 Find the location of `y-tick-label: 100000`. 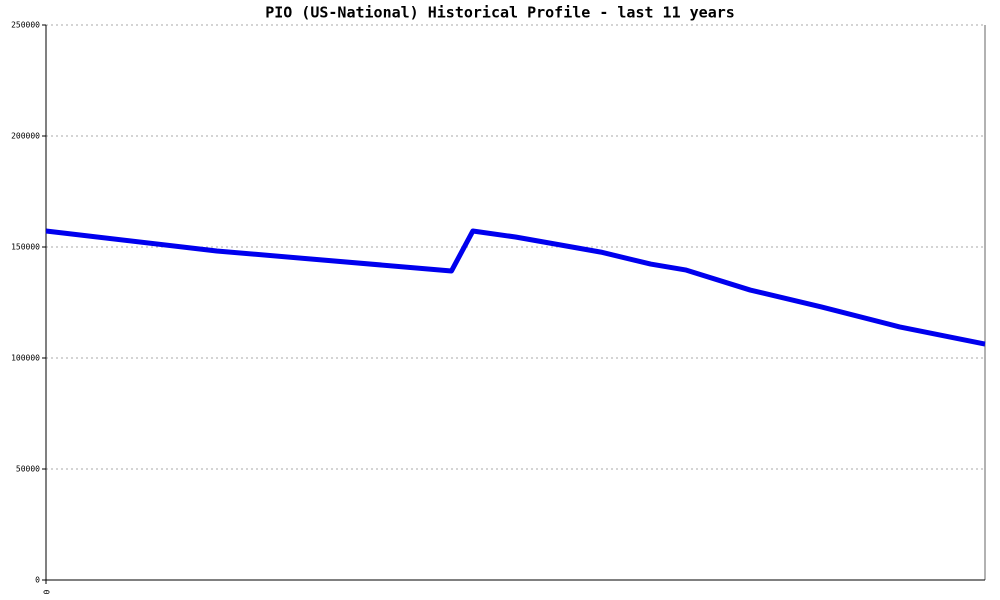

y-tick-label: 100000 is located at coordinates (25, 358).